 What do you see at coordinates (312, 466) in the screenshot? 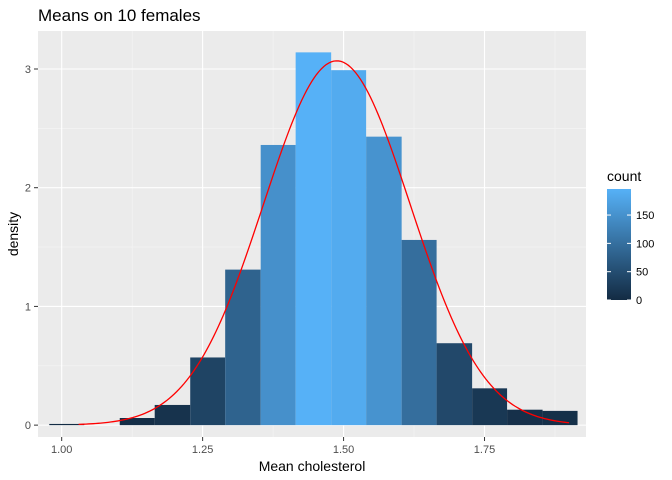
I see `x-axis-title: Mean cholesterol` at bounding box center [312, 466].